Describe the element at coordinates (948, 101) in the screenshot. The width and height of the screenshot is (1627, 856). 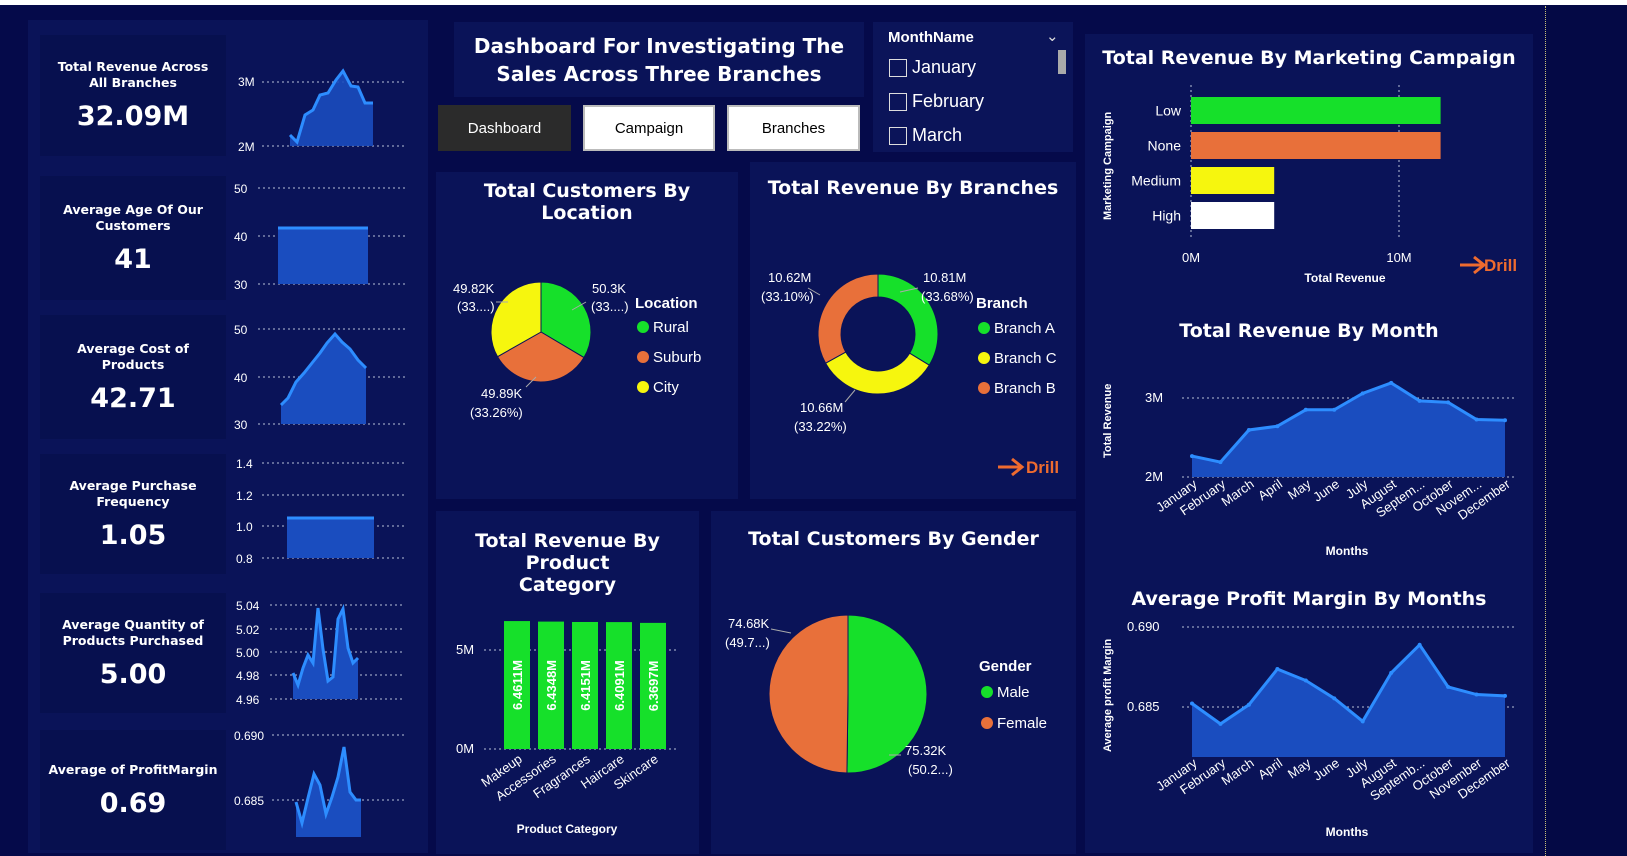
I see `slicer-option-label: February` at that location.